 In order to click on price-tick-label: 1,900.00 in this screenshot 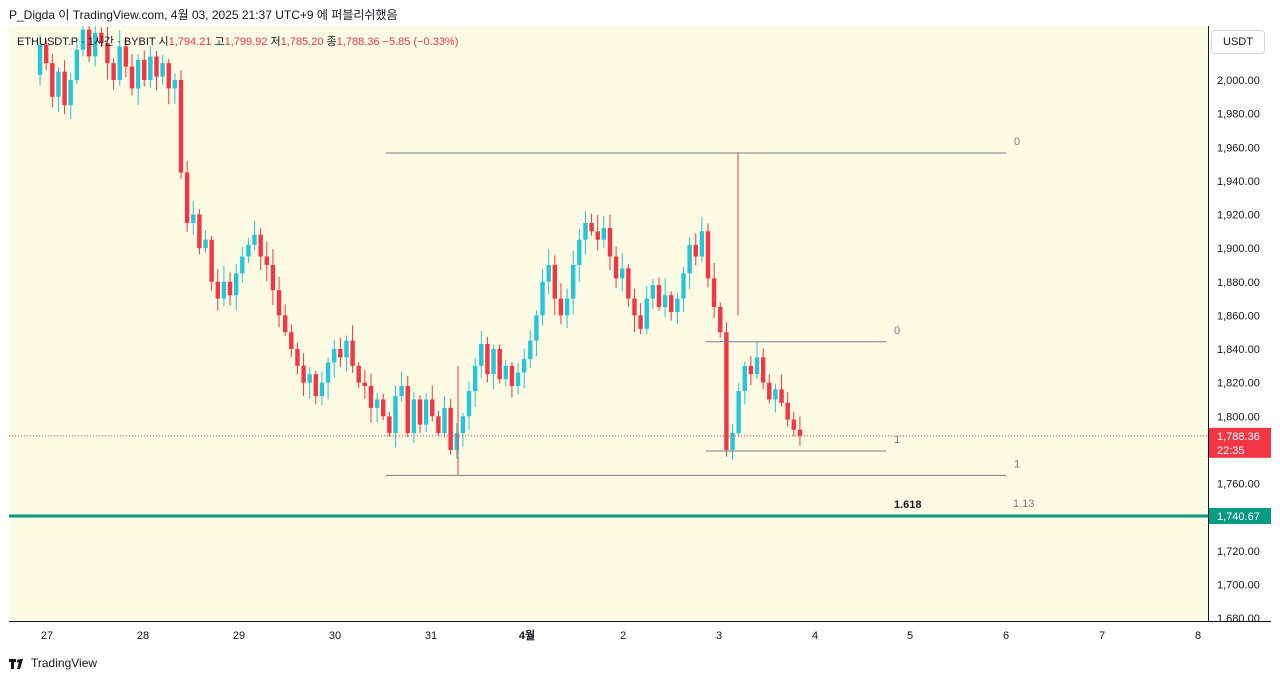, I will do `click(1238, 249)`.